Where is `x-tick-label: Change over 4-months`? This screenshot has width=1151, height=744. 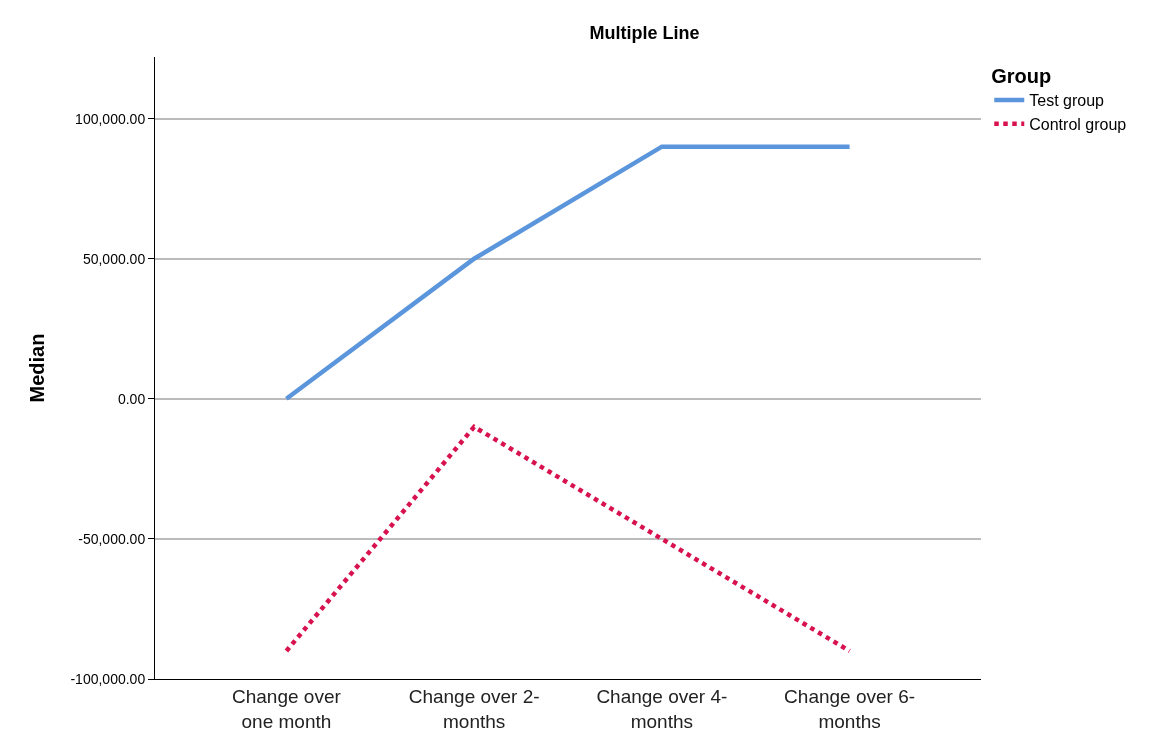 x-tick-label: Change over 4-months is located at coordinates (662, 708).